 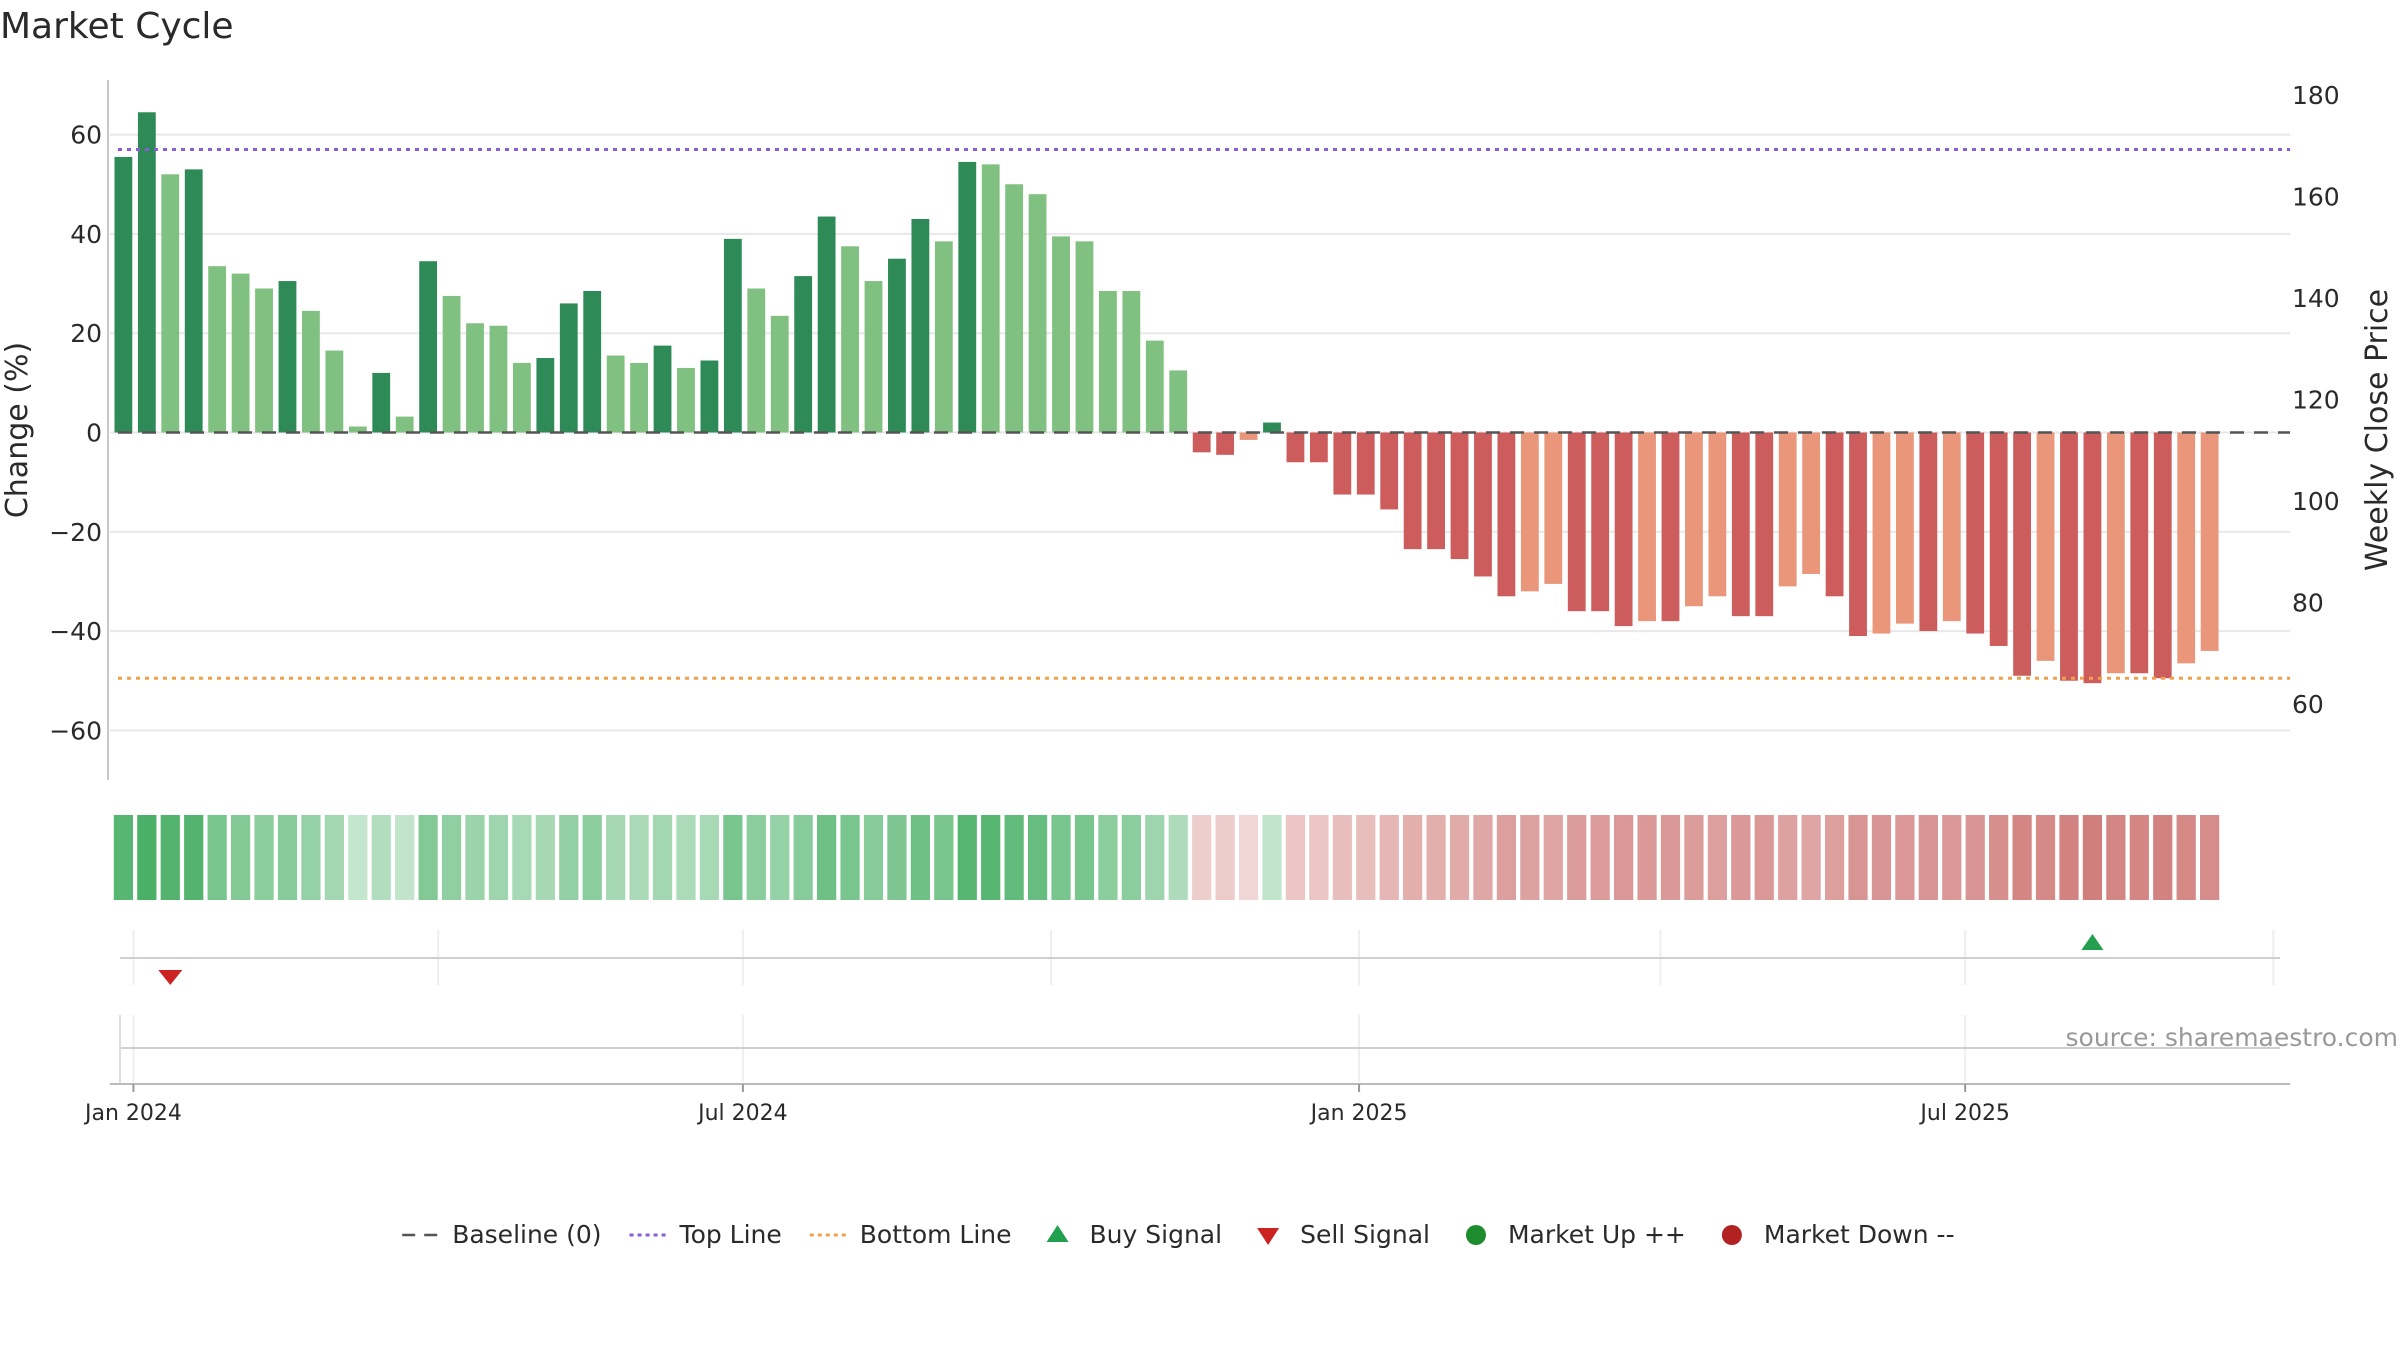 What do you see at coordinates (1859, 1234) in the screenshot?
I see `legend-label: Market Down --` at bounding box center [1859, 1234].